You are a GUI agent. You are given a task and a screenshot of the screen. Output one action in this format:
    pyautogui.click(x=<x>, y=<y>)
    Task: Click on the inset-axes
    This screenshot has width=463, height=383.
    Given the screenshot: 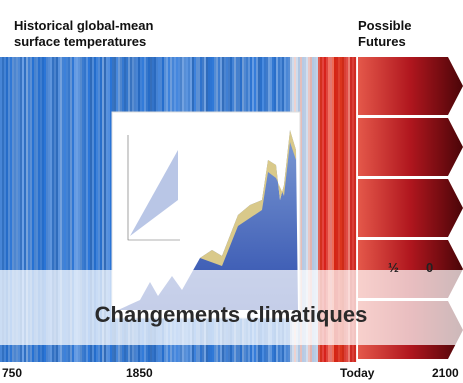 What is the action you would take?
    pyautogui.click(x=153, y=188)
    